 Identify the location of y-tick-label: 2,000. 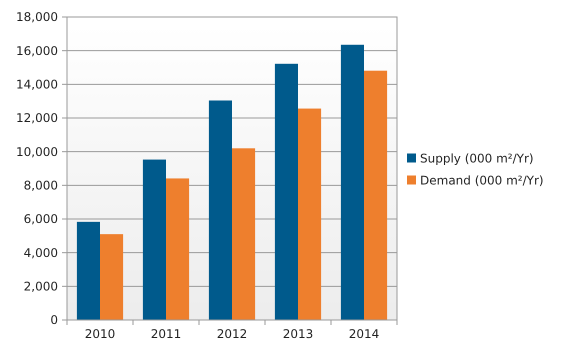
(41, 287).